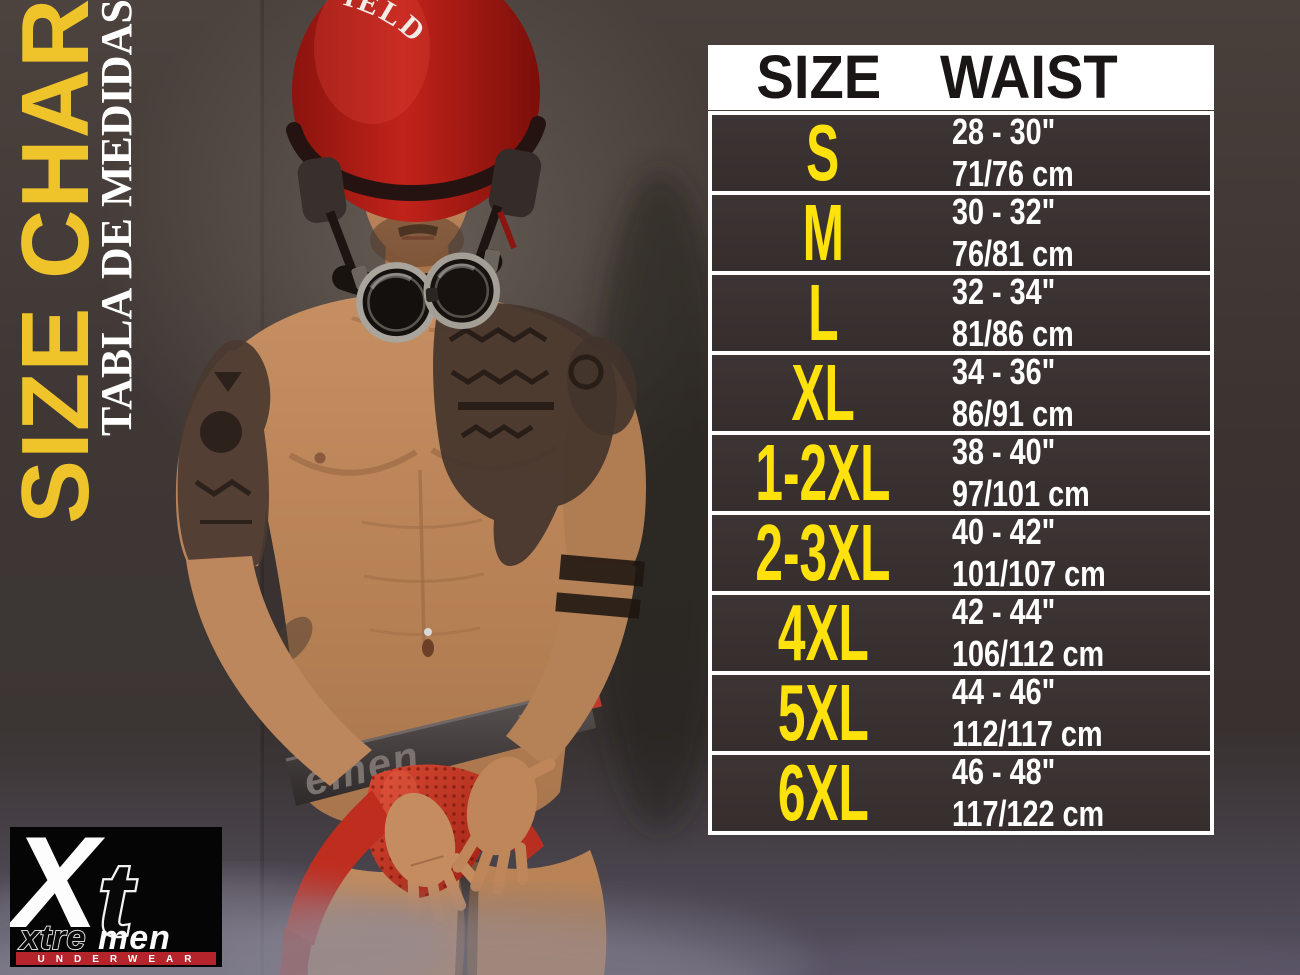 The width and height of the screenshot is (1300, 975). I want to click on size-value: M, so click(823, 232).